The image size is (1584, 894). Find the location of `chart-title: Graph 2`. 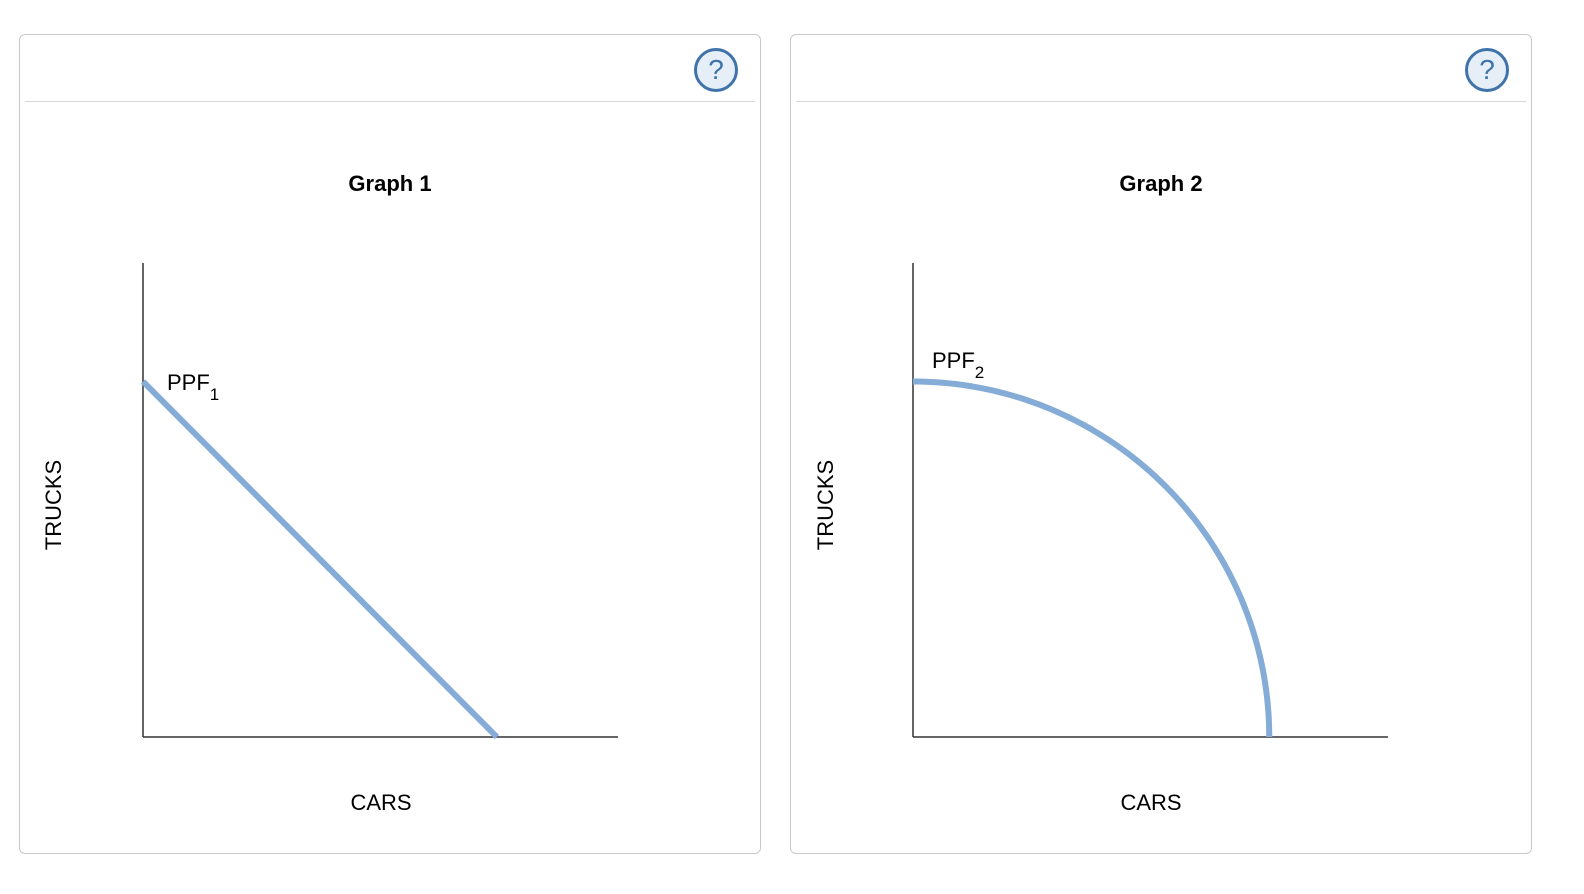

chart-title: Graph 2 is located at coordinates (1160, 183).